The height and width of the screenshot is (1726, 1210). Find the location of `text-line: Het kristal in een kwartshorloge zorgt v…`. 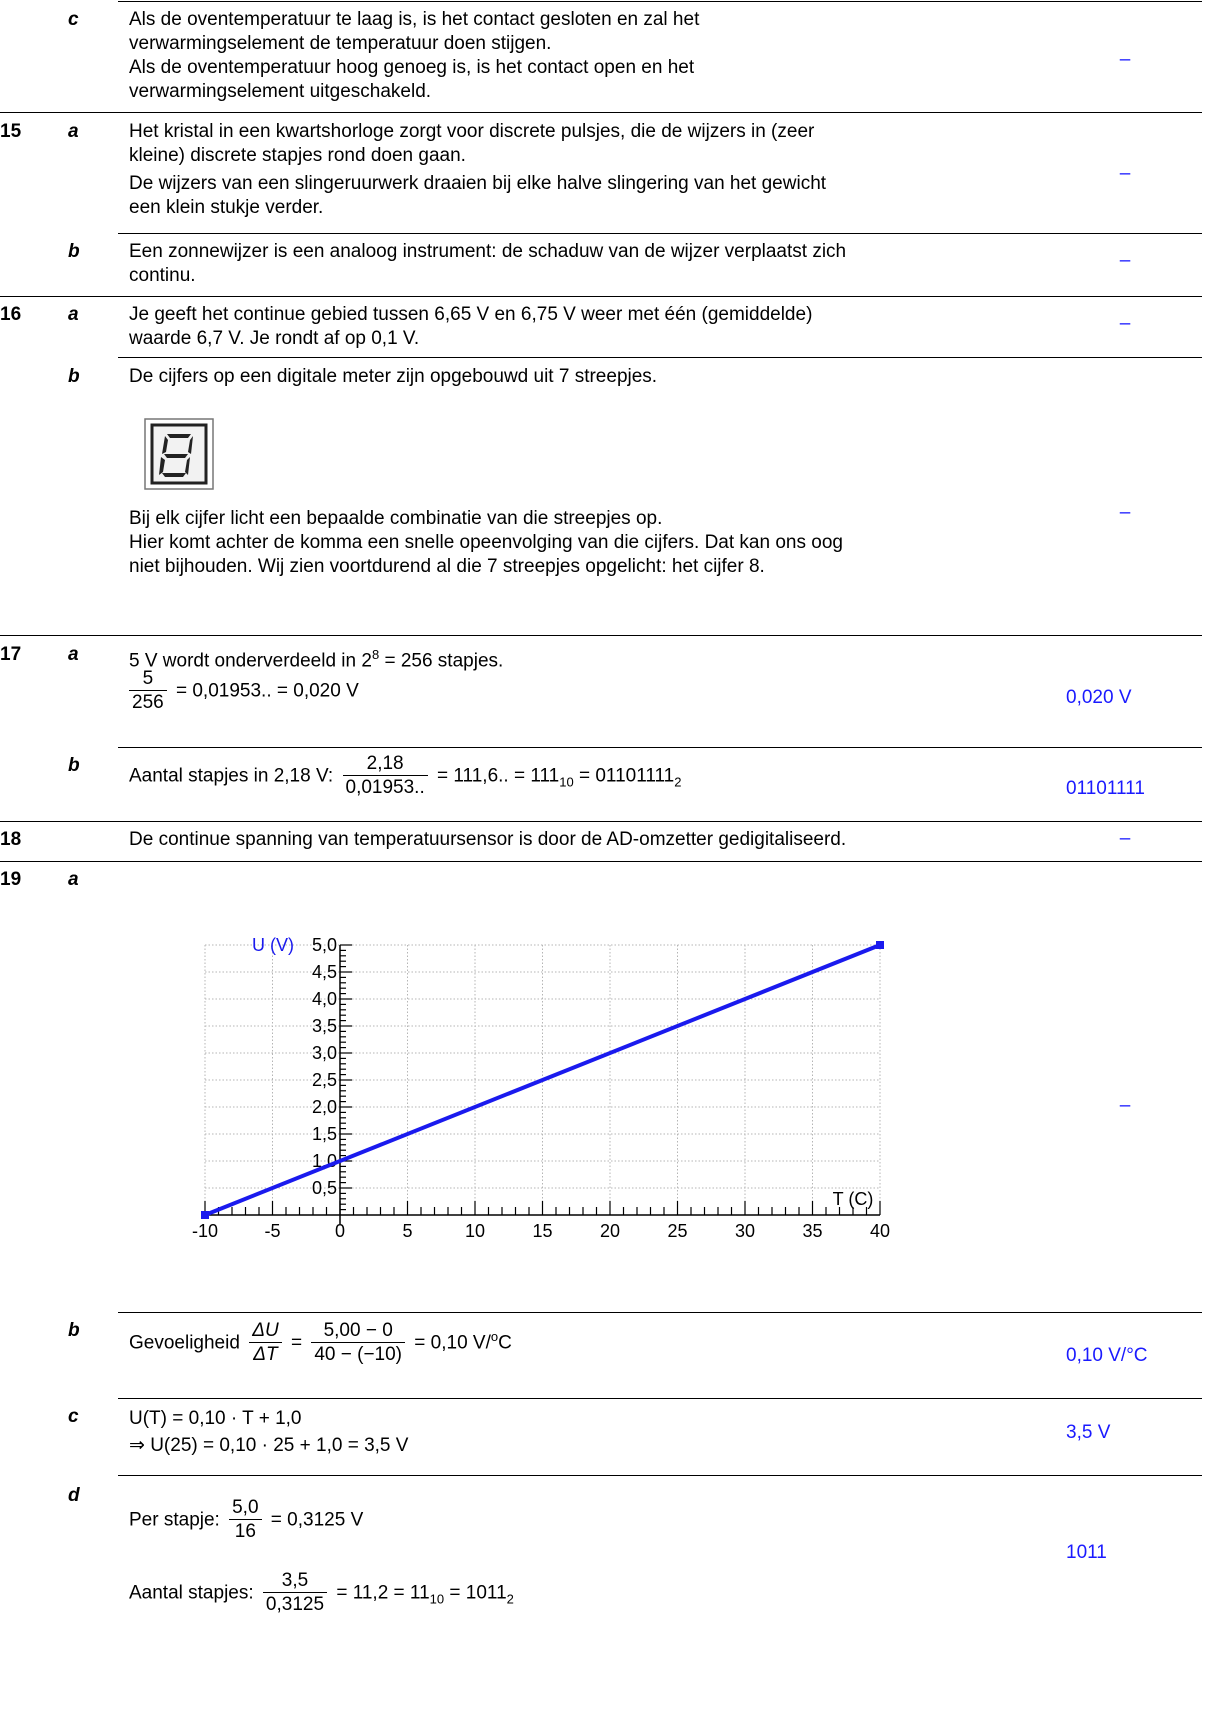

text-line: Het kristal in een kwartshorloge zorgt v… is located at coordinates (472, 131).